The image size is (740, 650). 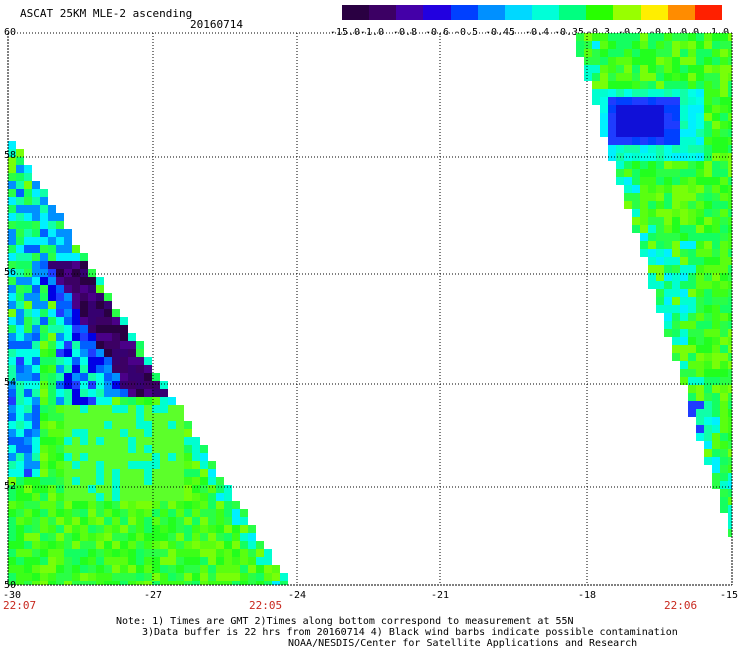 I want to click on lat-label-60: 60, so click(x=10, y=32).